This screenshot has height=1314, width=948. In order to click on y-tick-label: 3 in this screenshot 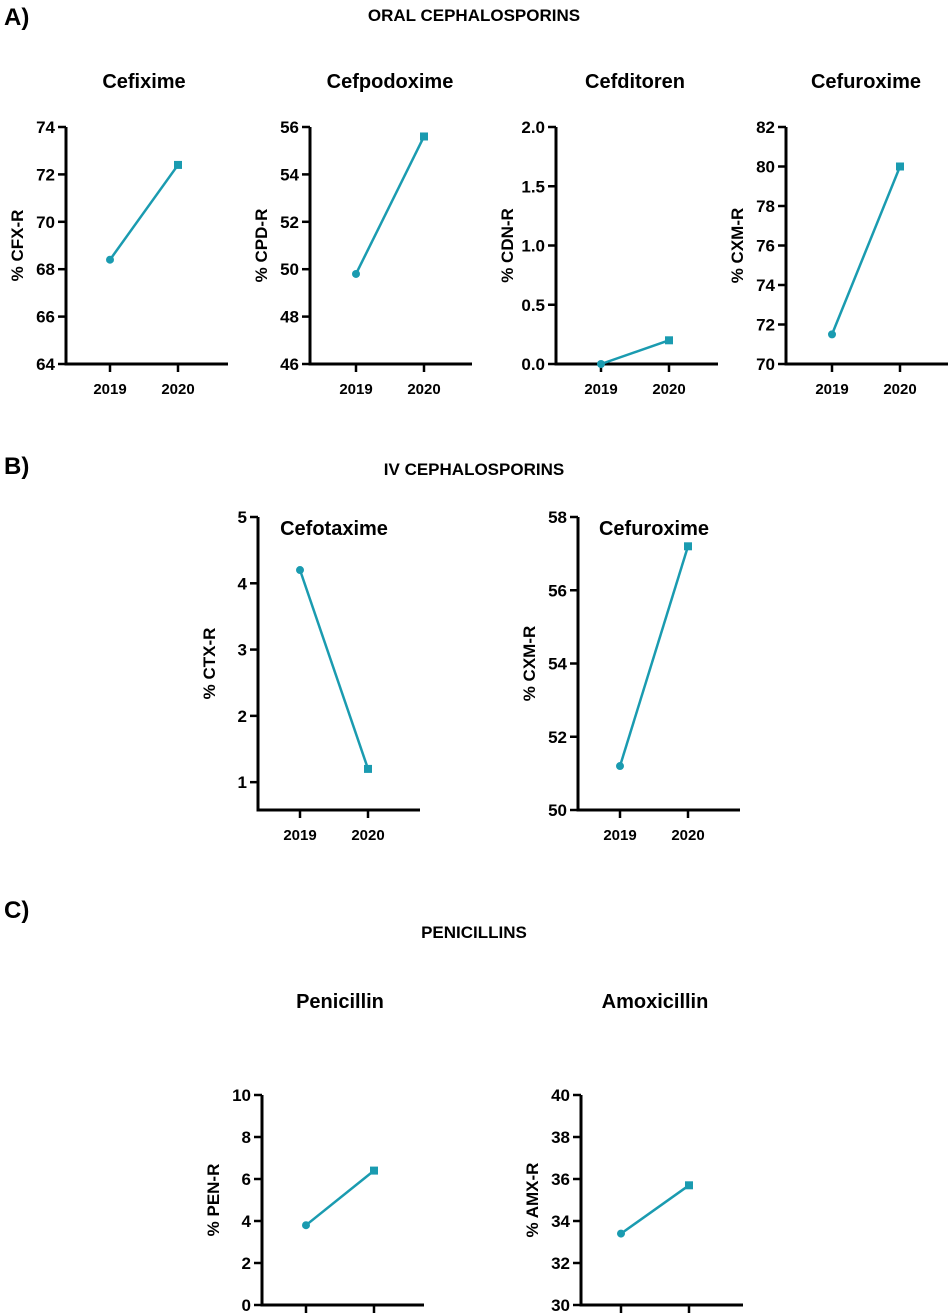, I will do `click(242, 650)`.